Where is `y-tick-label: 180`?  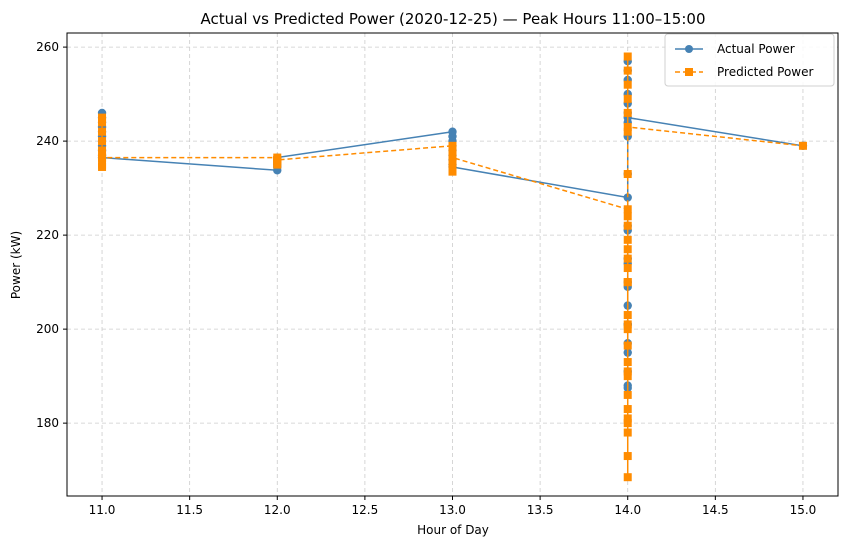
y-tick-label: 180 is located at coordinates (47, 423).